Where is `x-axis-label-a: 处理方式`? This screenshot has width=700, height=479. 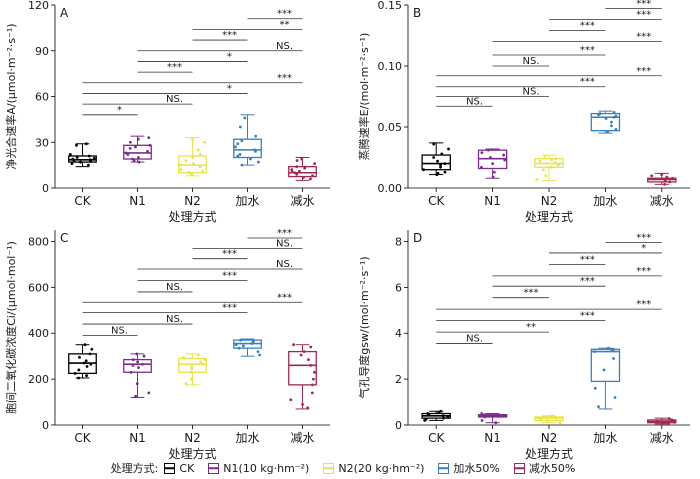 x-axis-label-a: 处理方式 is located at coordinates (192, 216).